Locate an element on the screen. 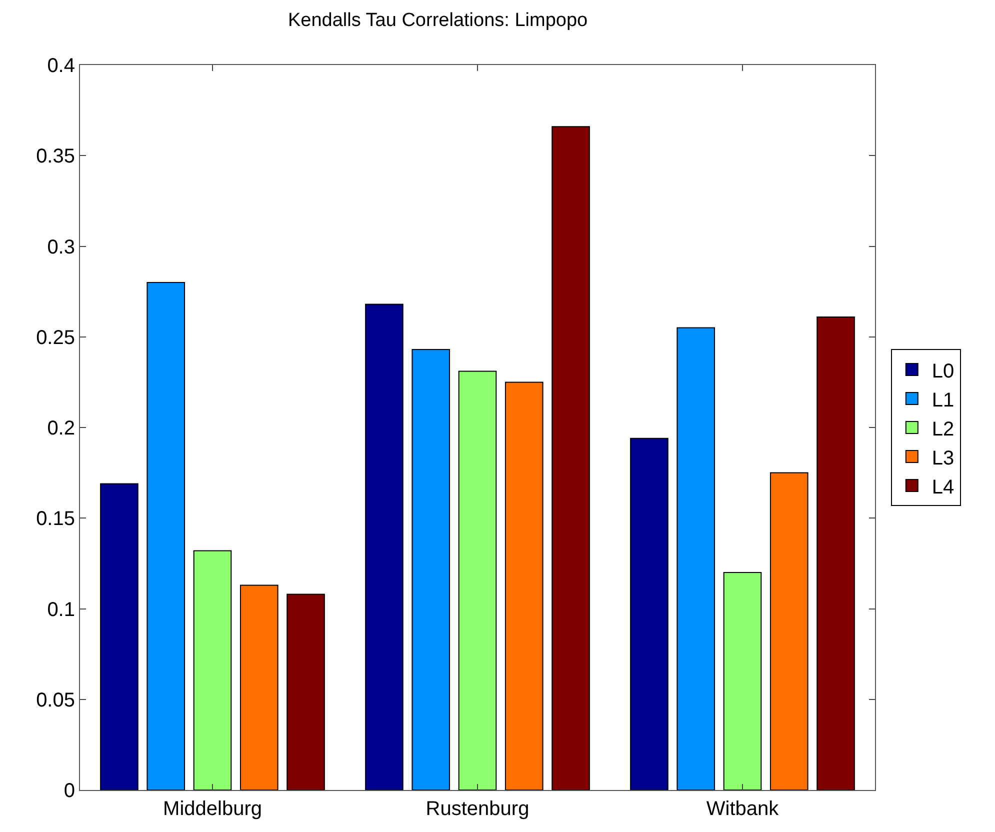 Image resolution: width=995 pixels, height=832 pixels. y-tick-label: 0.35 is located at coordinates (55, 157).